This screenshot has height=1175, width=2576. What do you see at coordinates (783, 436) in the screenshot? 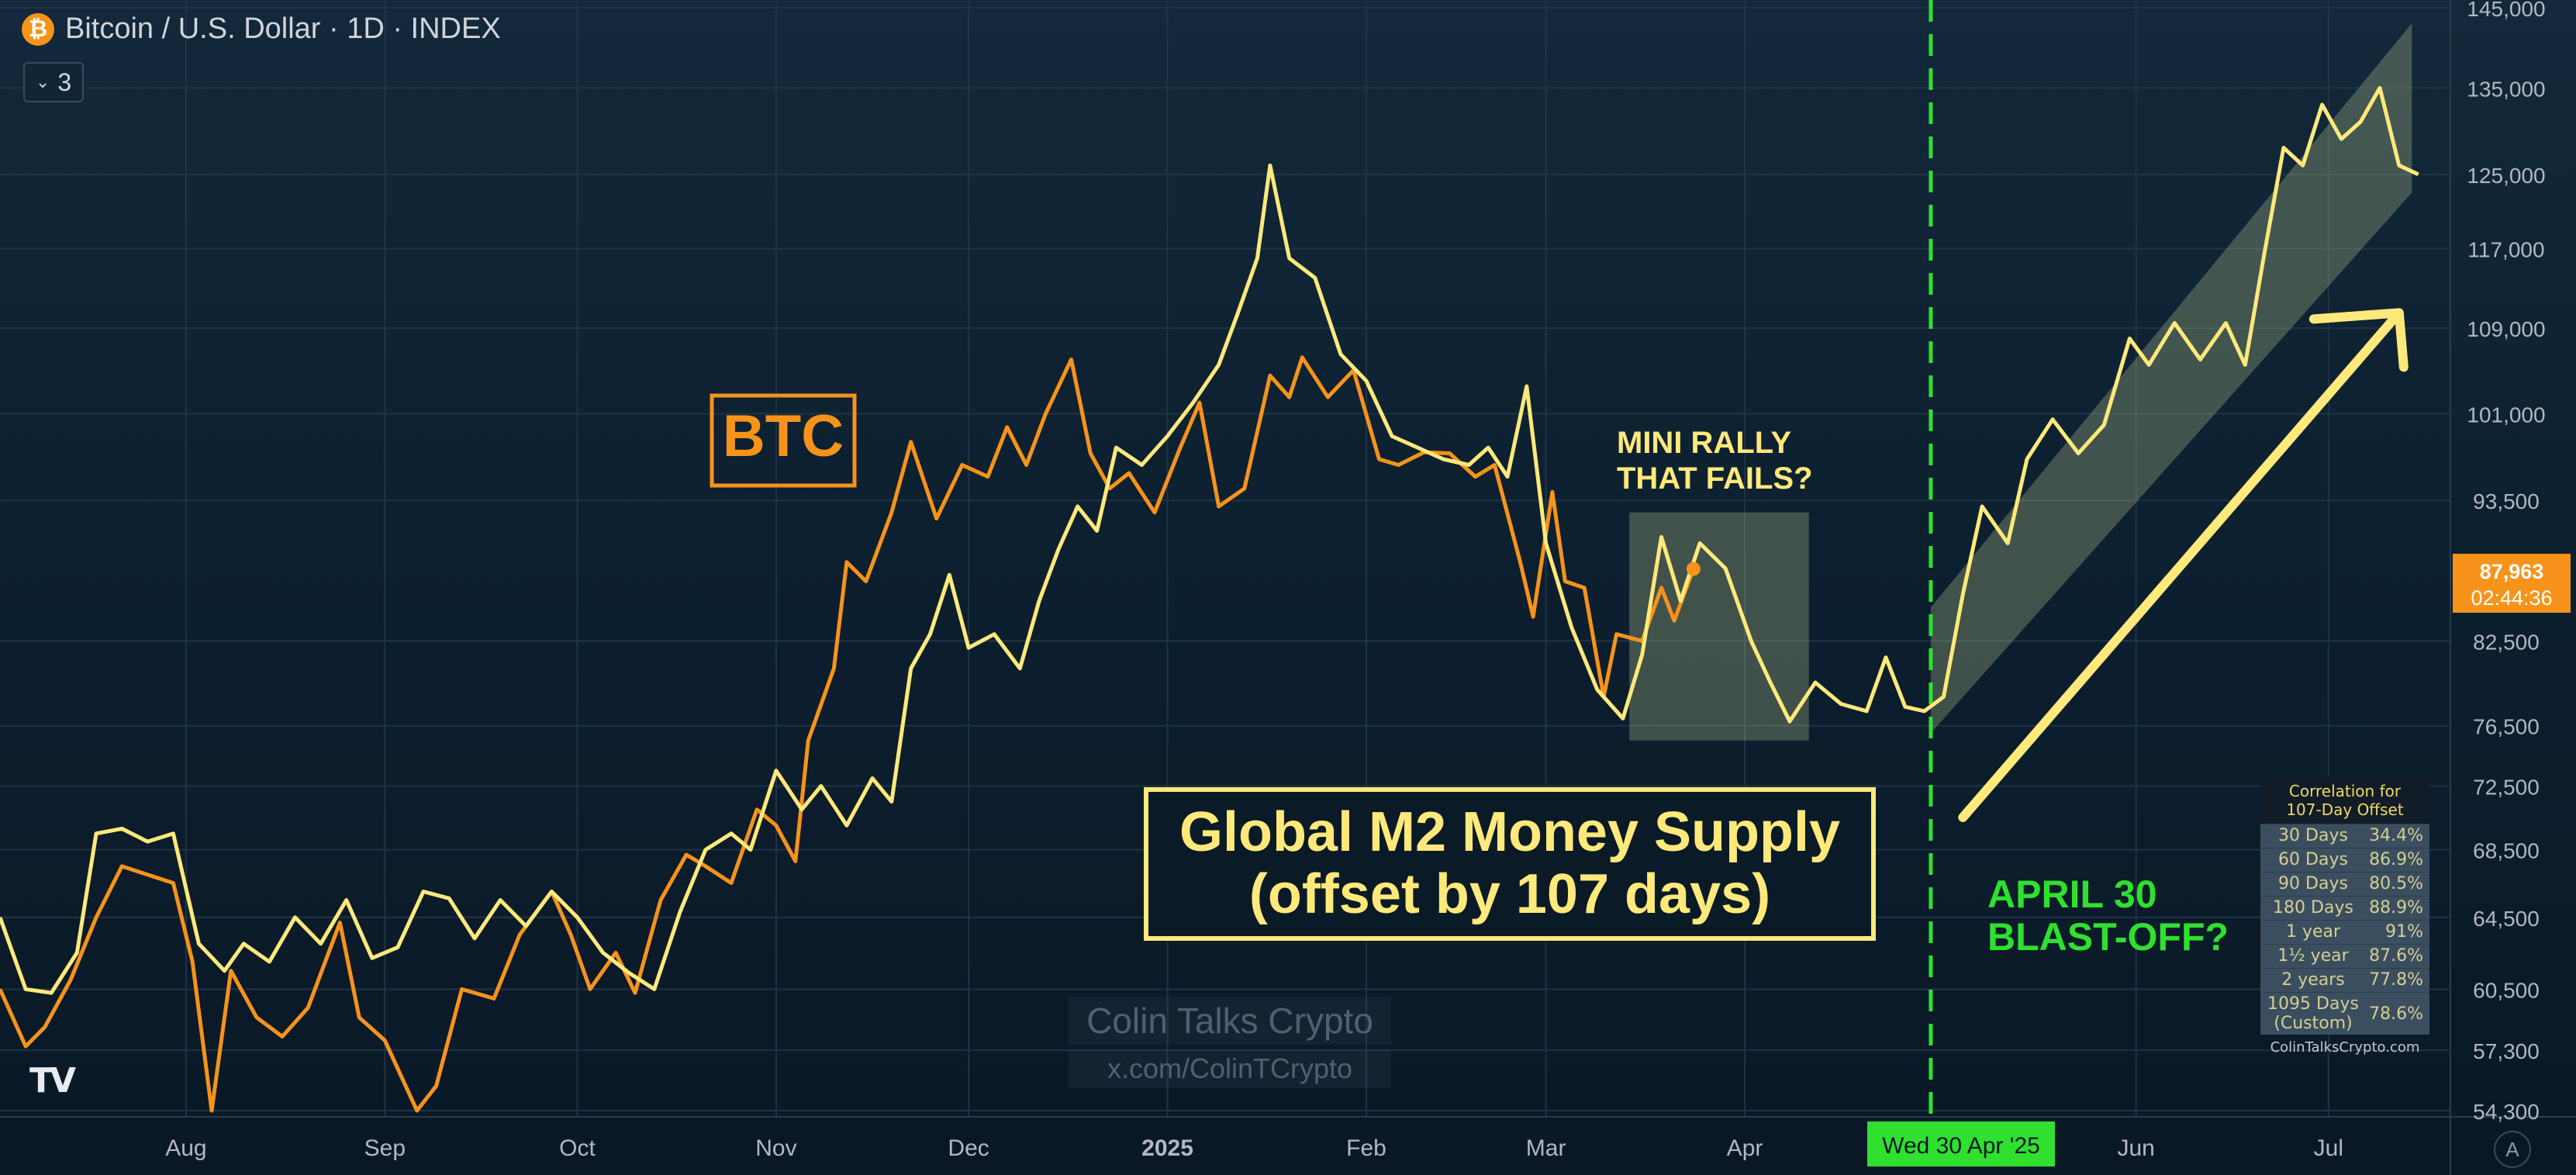
I see `btc-label: BTC` at bounding box center [783, 436].